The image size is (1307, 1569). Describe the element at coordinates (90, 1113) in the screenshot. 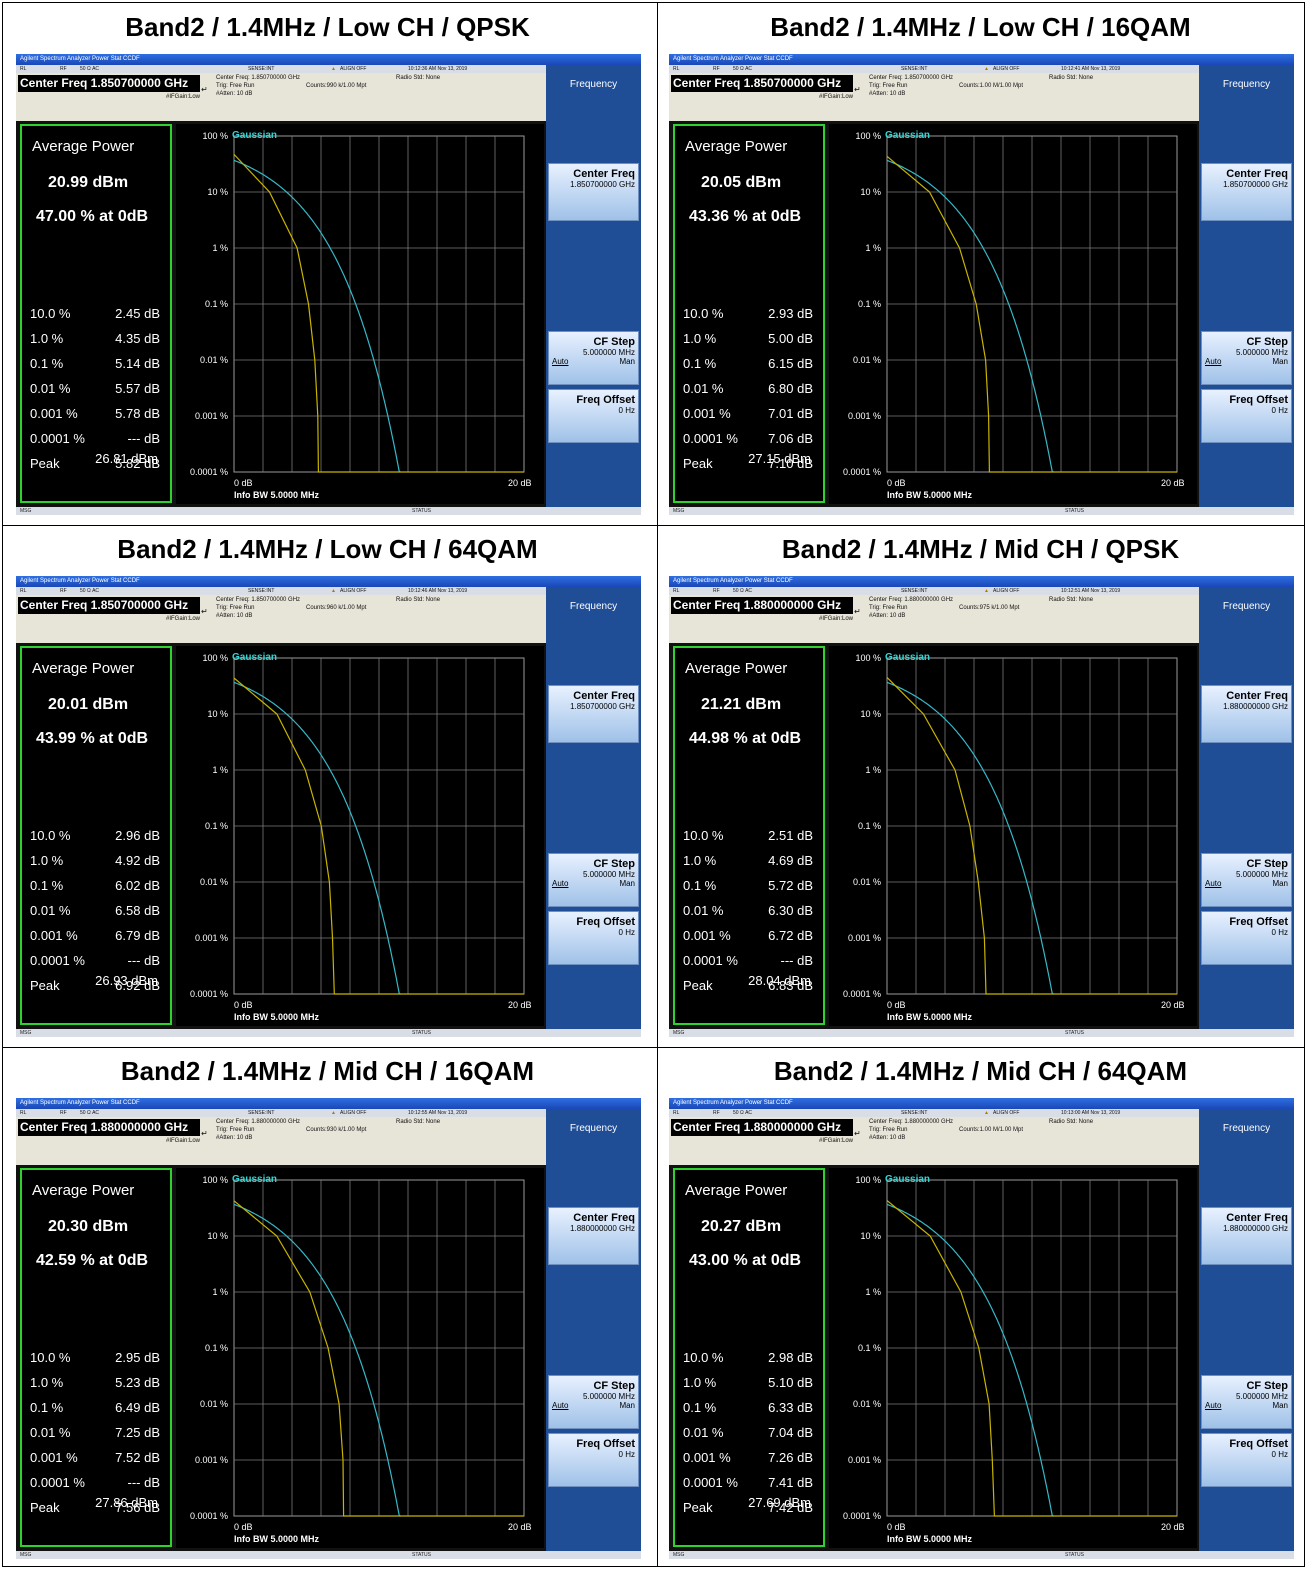

I see `status-ohm: 50 Ω AC` at that location.